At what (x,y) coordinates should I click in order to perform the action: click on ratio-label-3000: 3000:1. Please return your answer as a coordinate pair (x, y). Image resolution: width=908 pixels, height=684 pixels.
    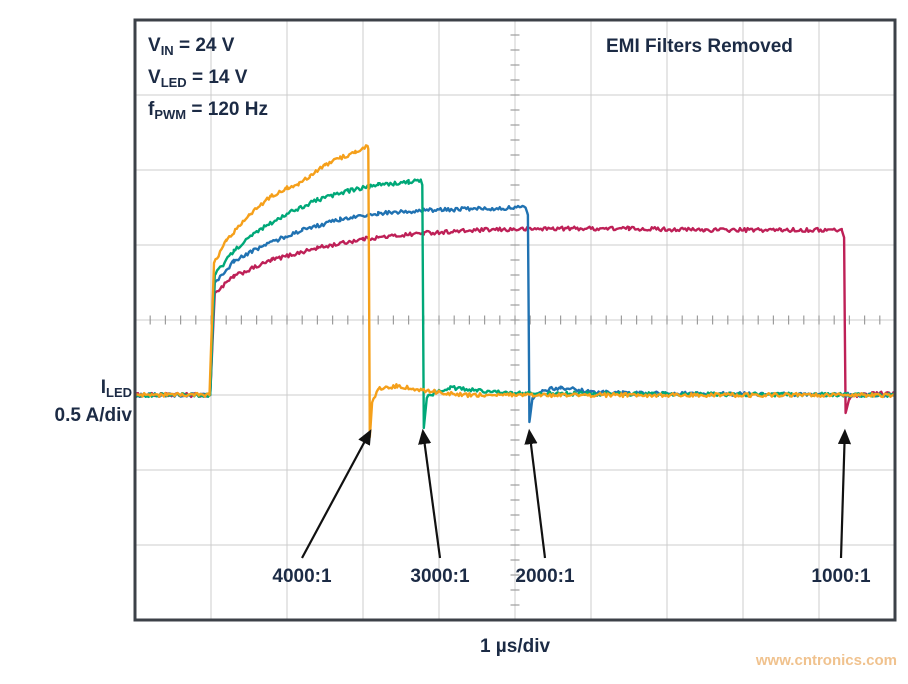
    Looking at the image, I should click on (440, 576).